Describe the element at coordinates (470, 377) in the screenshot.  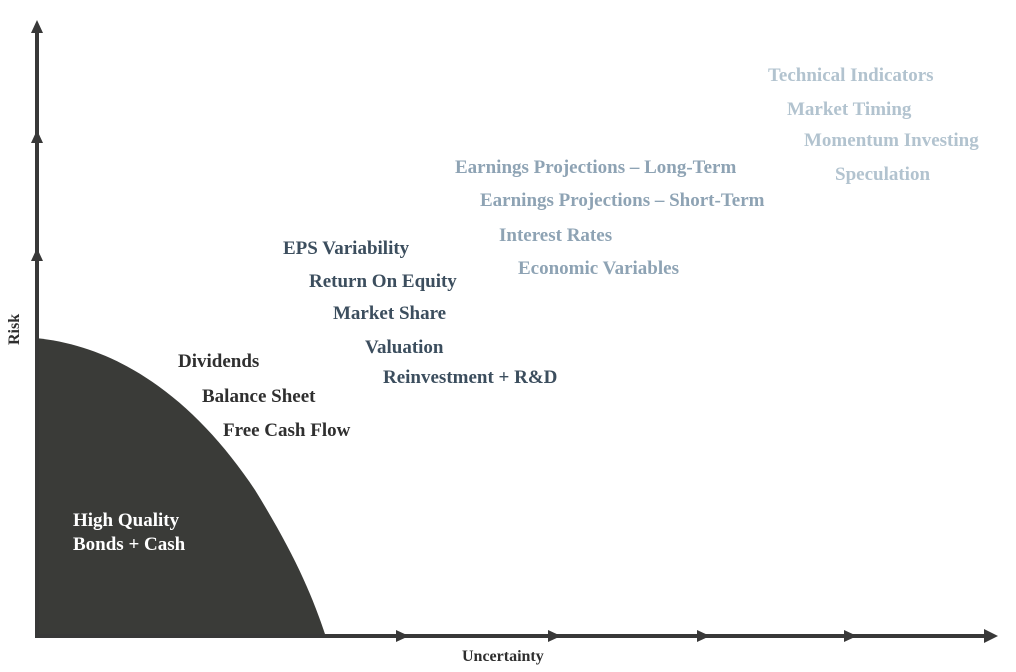
I see `tier2-label: Reinvestment + R&D` at that location.